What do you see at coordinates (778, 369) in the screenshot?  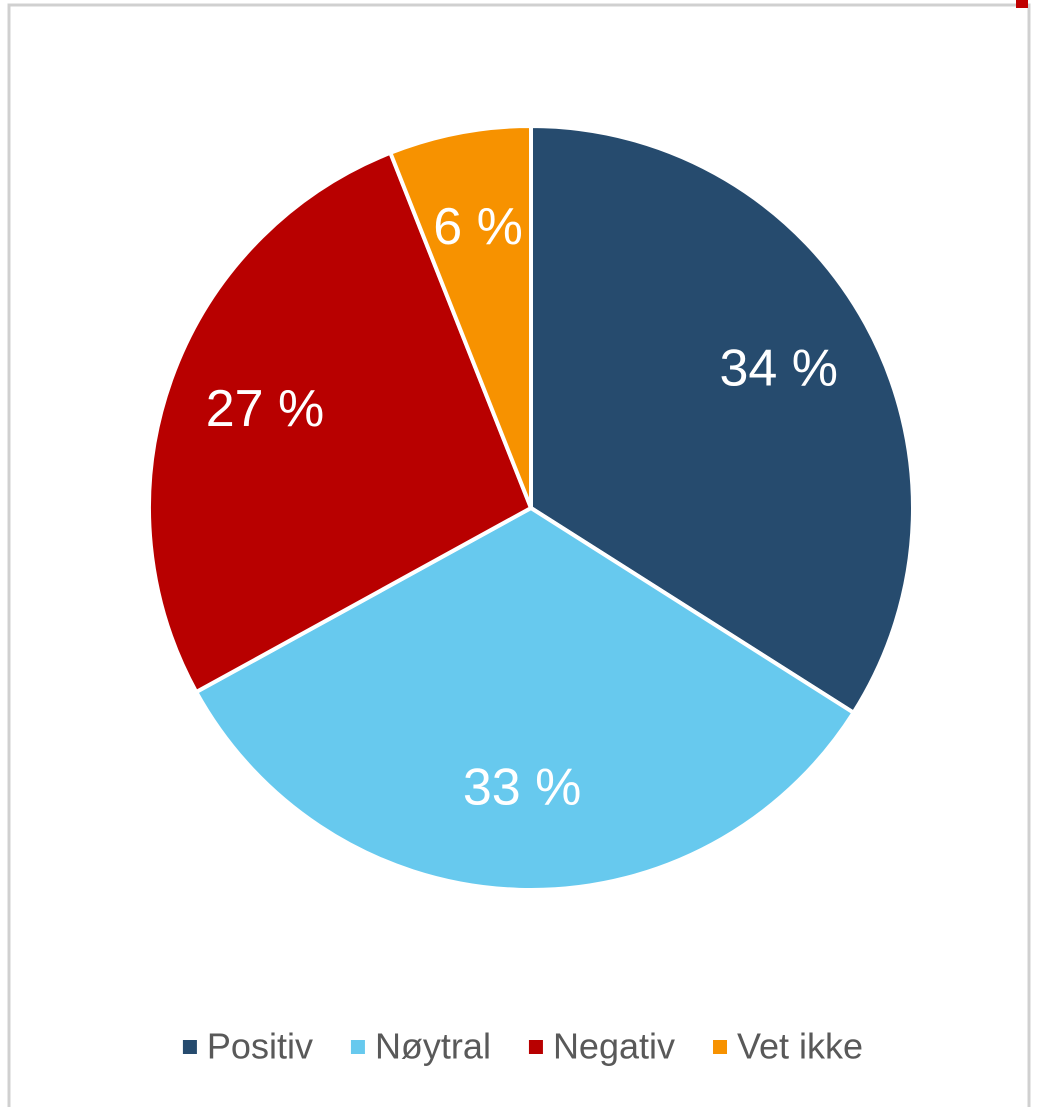 I see `data-label: 34 %` at bounding box center [778, 369].